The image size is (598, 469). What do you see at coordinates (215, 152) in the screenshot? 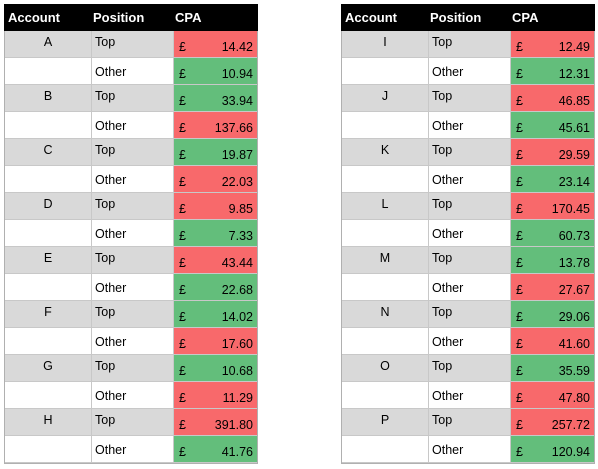
I see `cpa-cell: £19.87` at bounding box center [215, 152].